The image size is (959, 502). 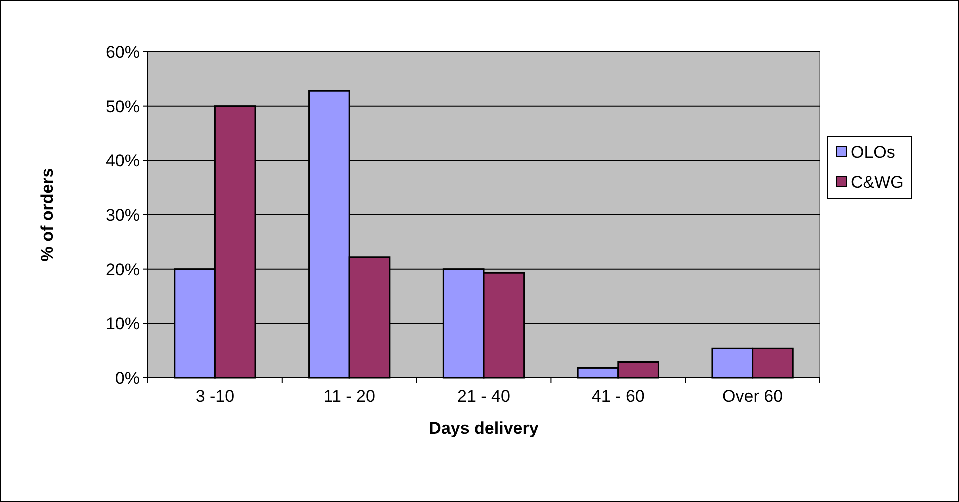 What do you see at coordinates (753, 396) in the screenshot?
I see `x-tick-label: Over 60` at bounding box center [753, 396].